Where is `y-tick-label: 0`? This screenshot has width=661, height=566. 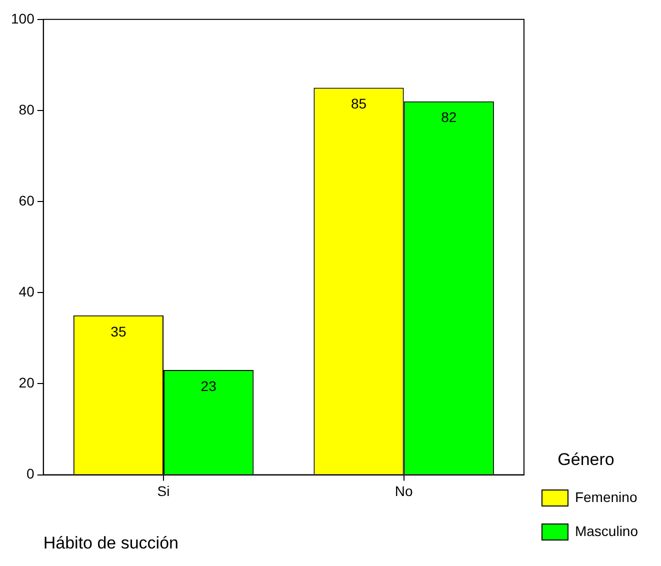 y-tick-label: 0 is located at coordinates (30, 474).